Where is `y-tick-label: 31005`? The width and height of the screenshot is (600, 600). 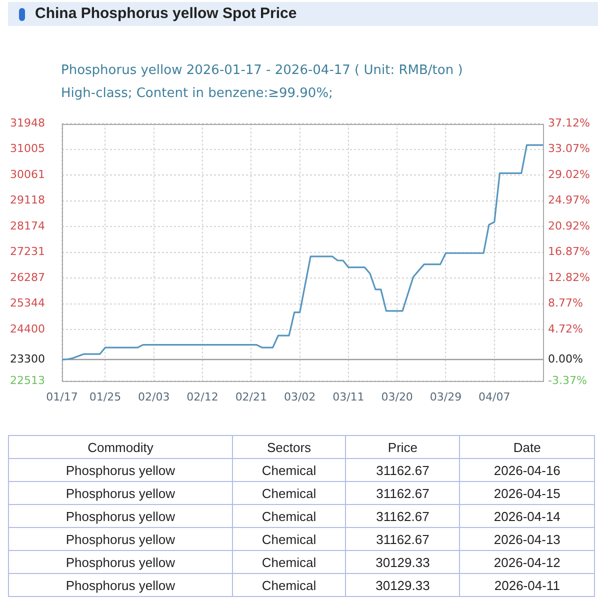 y-tick-label: 31005 is located at coordinates (27, 149).